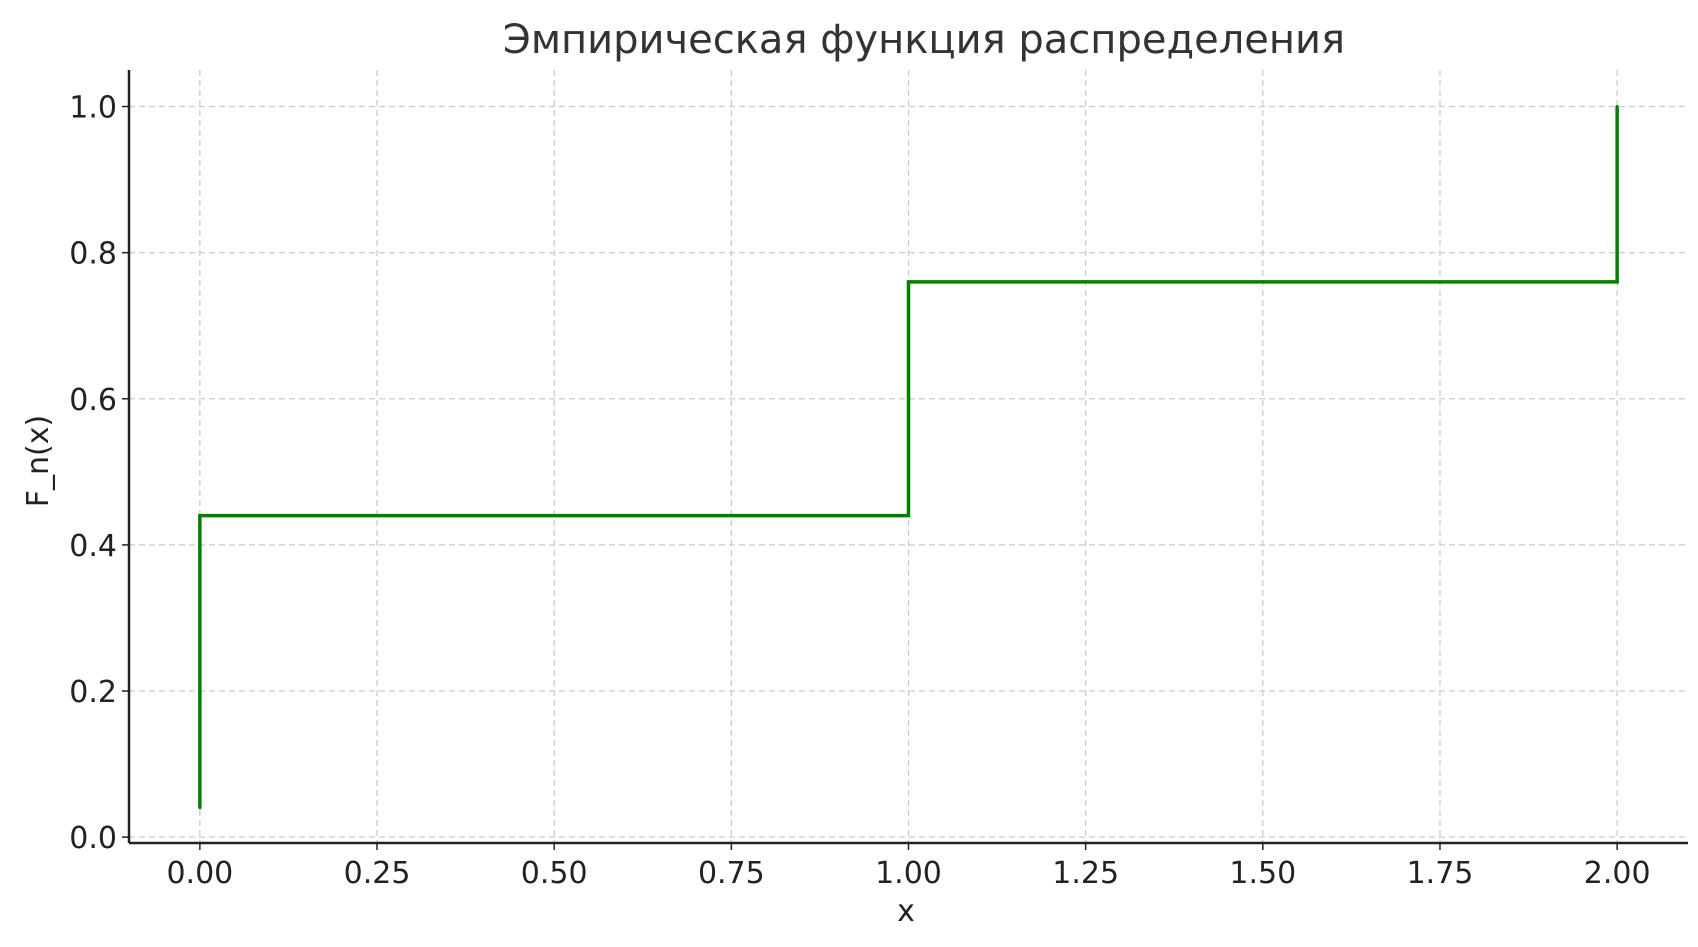 The width and height of the screenshot is (1698, 947). Describe the element at coordinates (199, 873) in the screenshot. I see `x-tick-label: 0.00` at that location.